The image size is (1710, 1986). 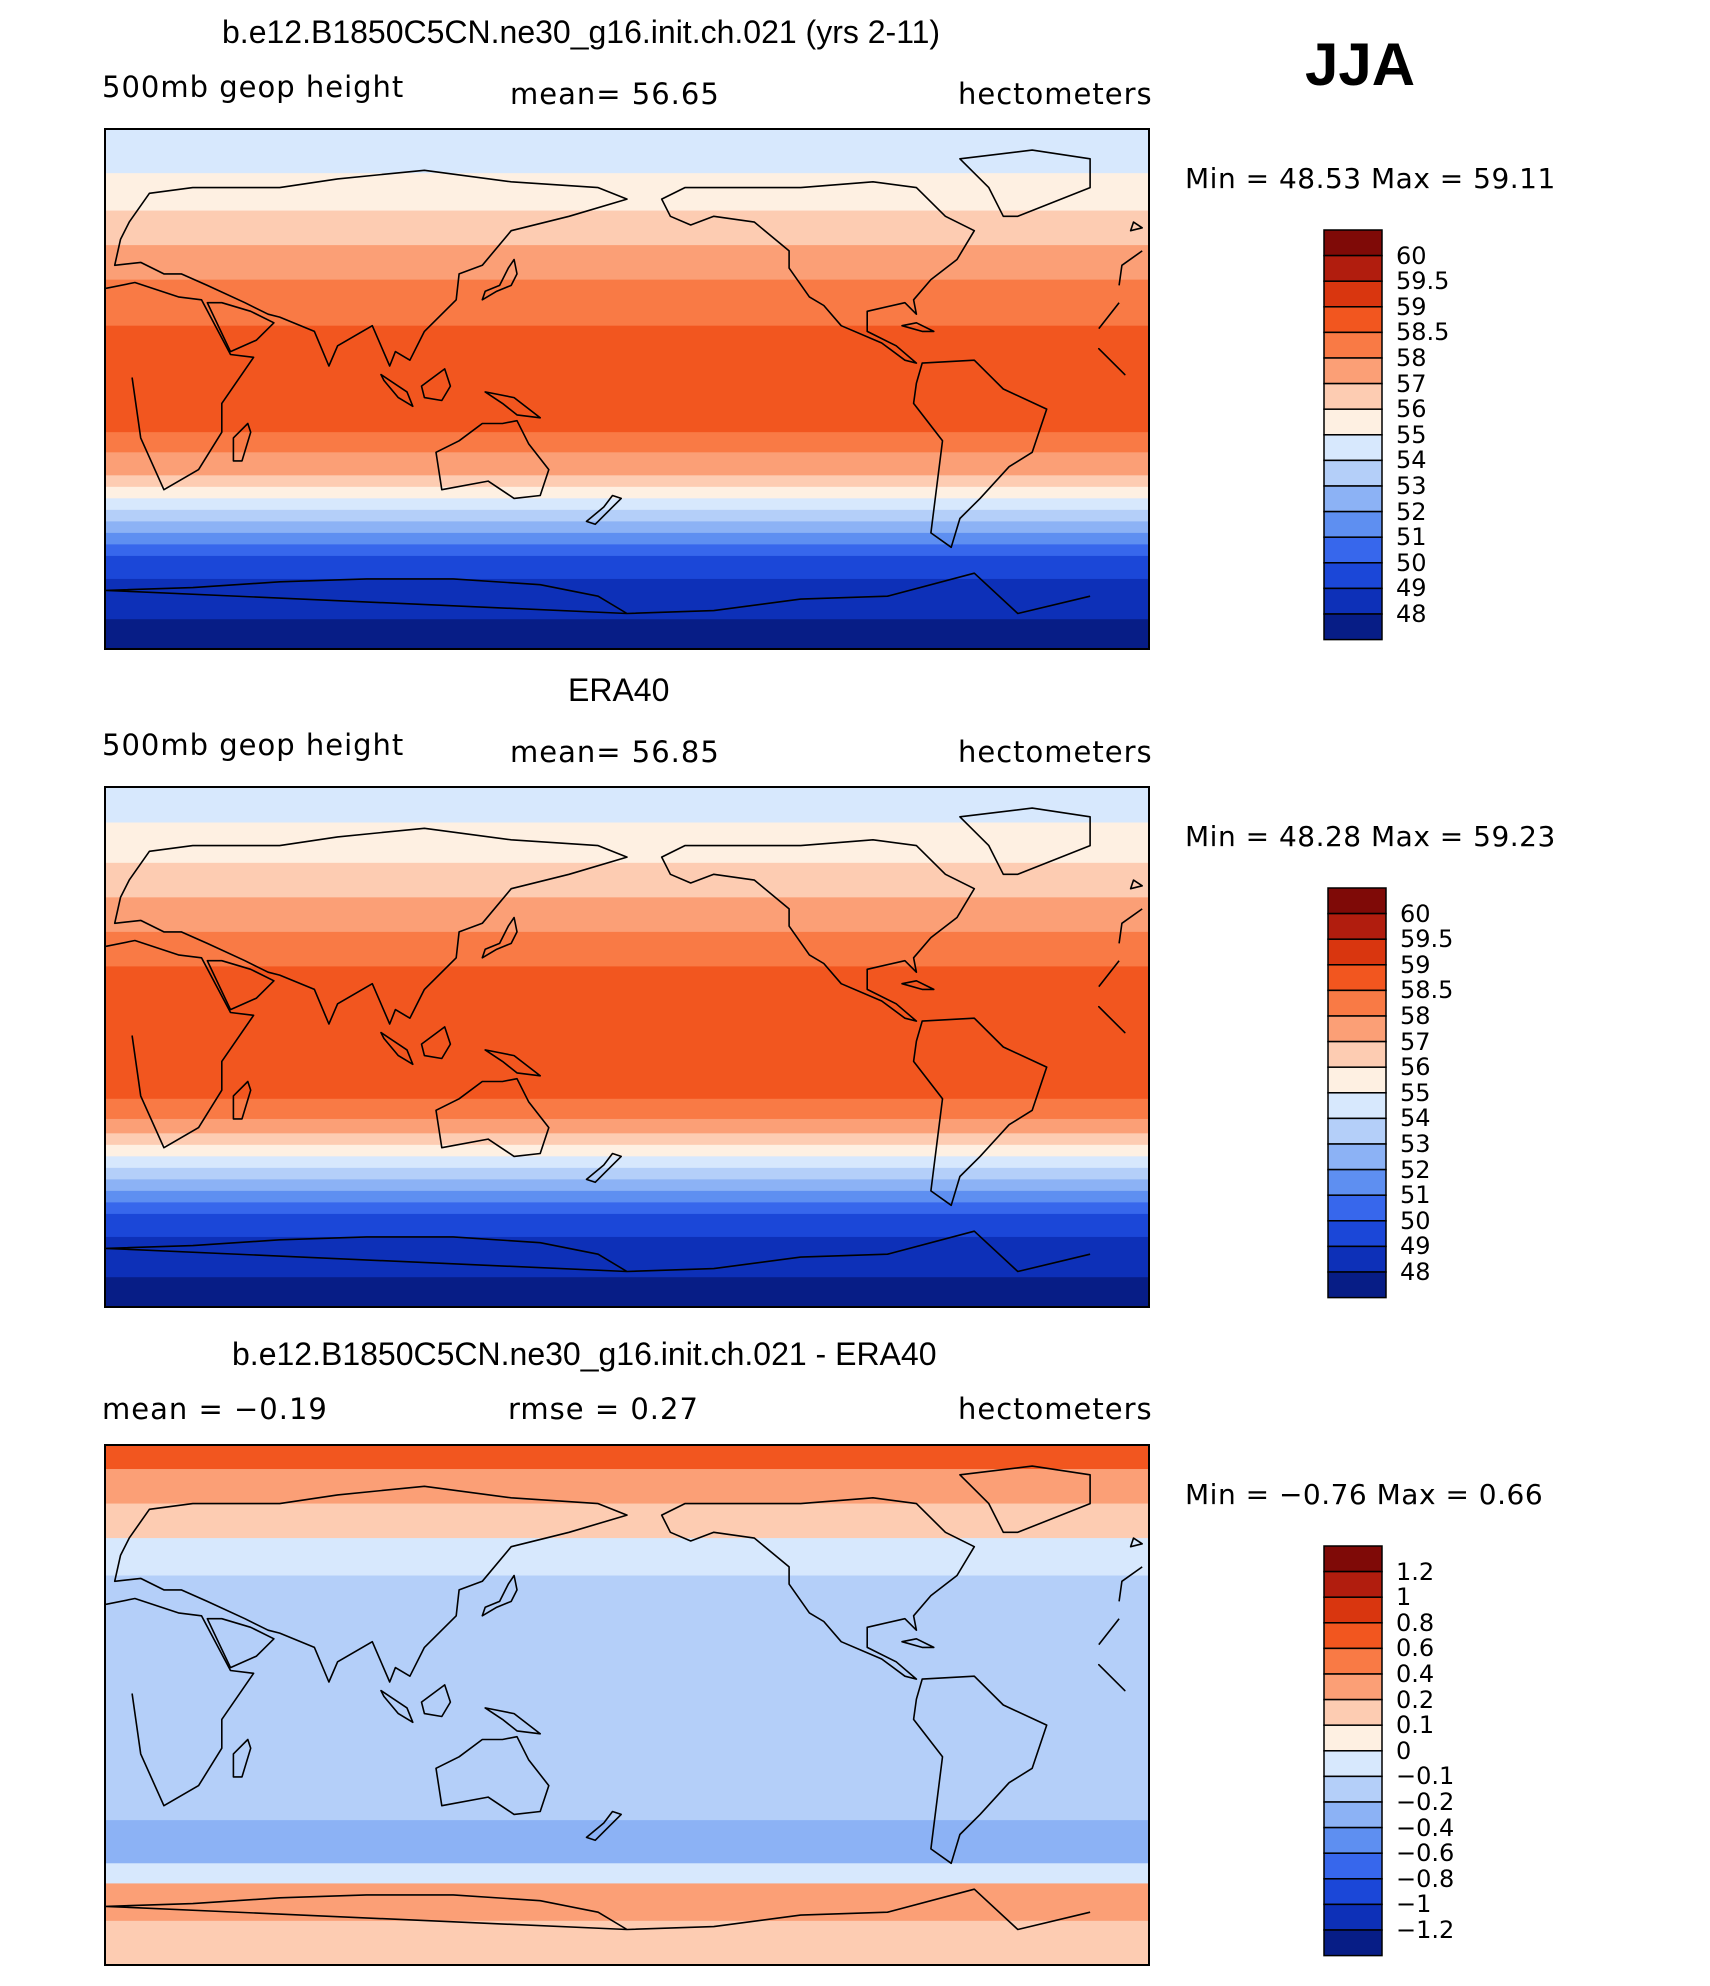 What do you see at coordinates (1411, 614) in the screenshot?
I see `colorbar-tick-label: 48` at bounding box center [1411, 614].